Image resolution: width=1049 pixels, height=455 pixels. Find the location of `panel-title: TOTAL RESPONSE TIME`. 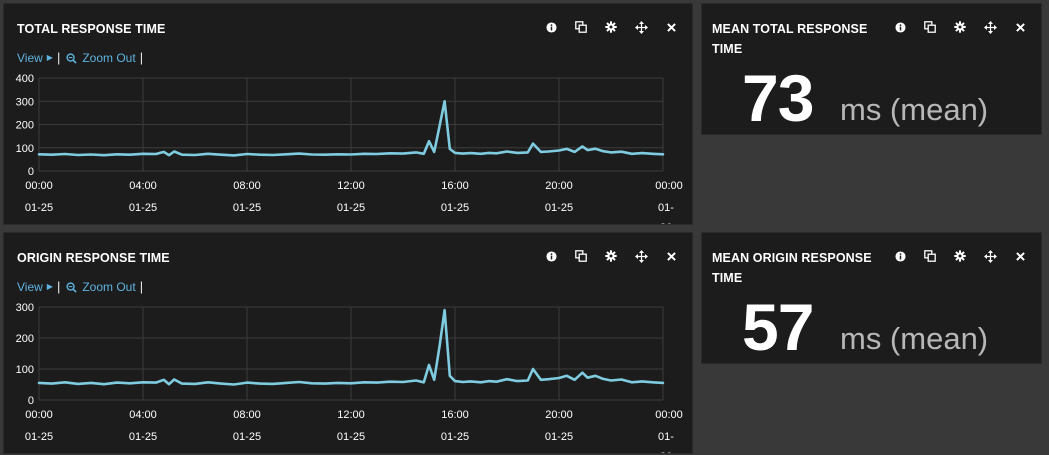

panel-title: TOTAL RESPONSE TIME is located at coordinates (91, 29).